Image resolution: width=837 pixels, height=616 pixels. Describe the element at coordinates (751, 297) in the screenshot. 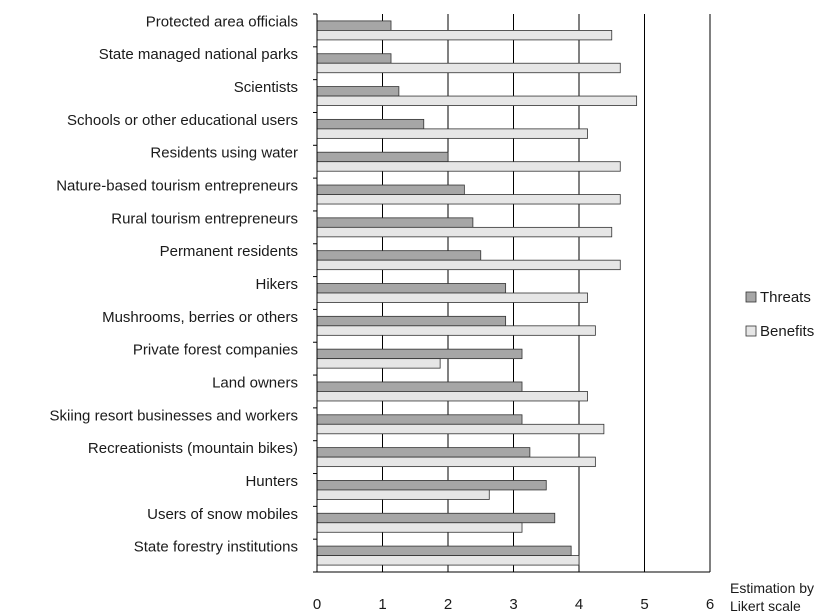

I see `threats-legend-swatch` at that location.